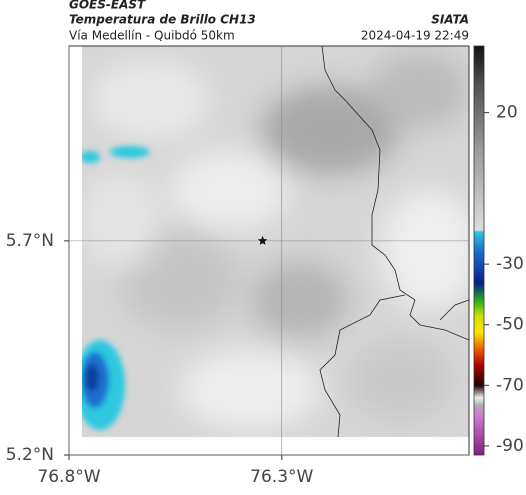 The width and height of the screenshot is (526, 495). I want to click on location: Vía Medellín - Quibdó 50km, so click(152, 36).